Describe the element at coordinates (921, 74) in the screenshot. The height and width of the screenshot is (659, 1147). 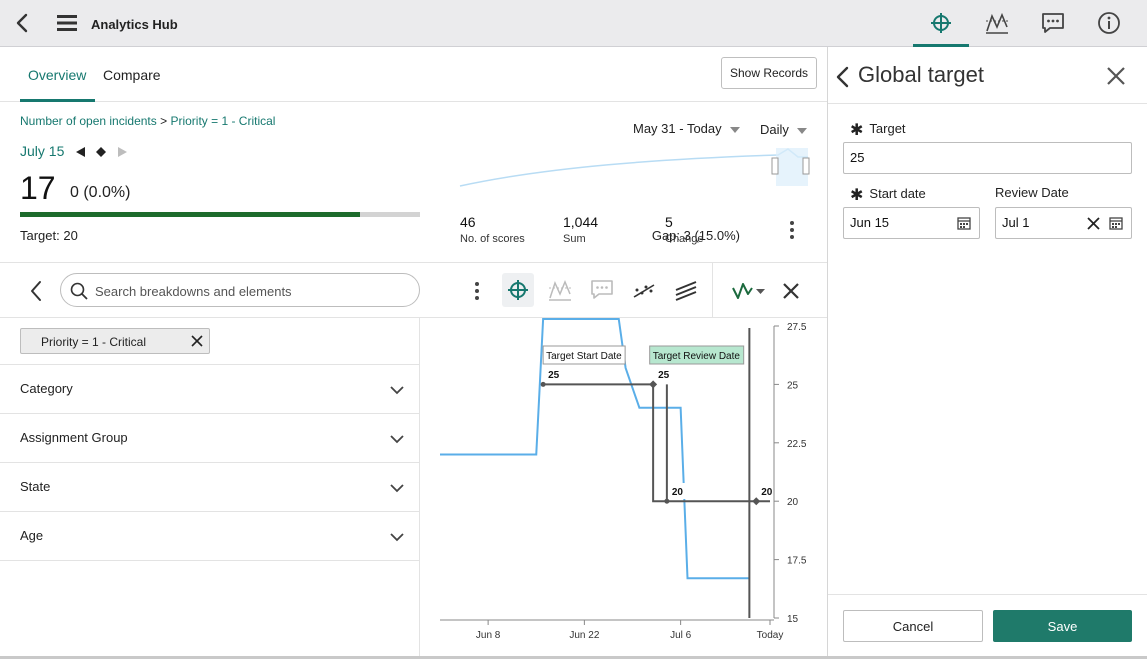
I see `panel-title: Global target` at that location.